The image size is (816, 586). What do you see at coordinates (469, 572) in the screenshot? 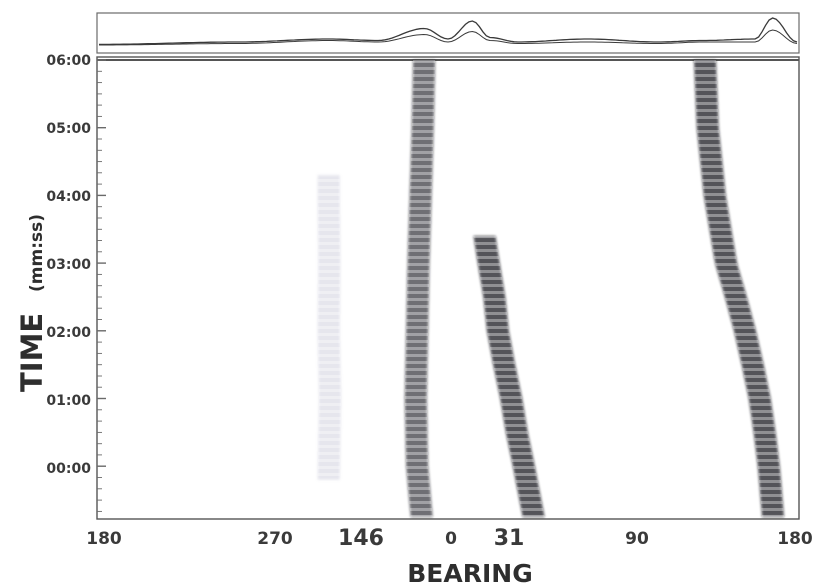
I see `x-axis-title: BEARING` at bounding box center [469, 572].